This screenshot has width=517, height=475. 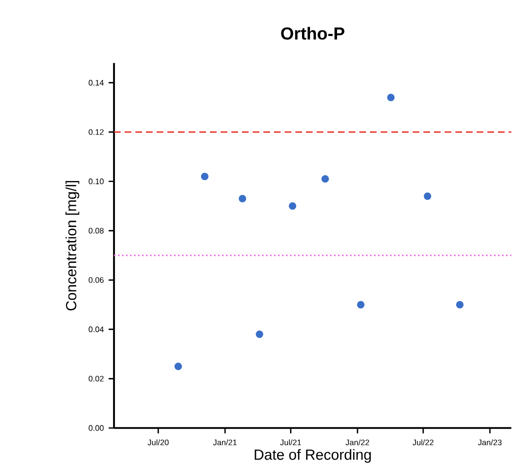 I want to click on y-tick-label: 0.04, so click(x=96, y=329).